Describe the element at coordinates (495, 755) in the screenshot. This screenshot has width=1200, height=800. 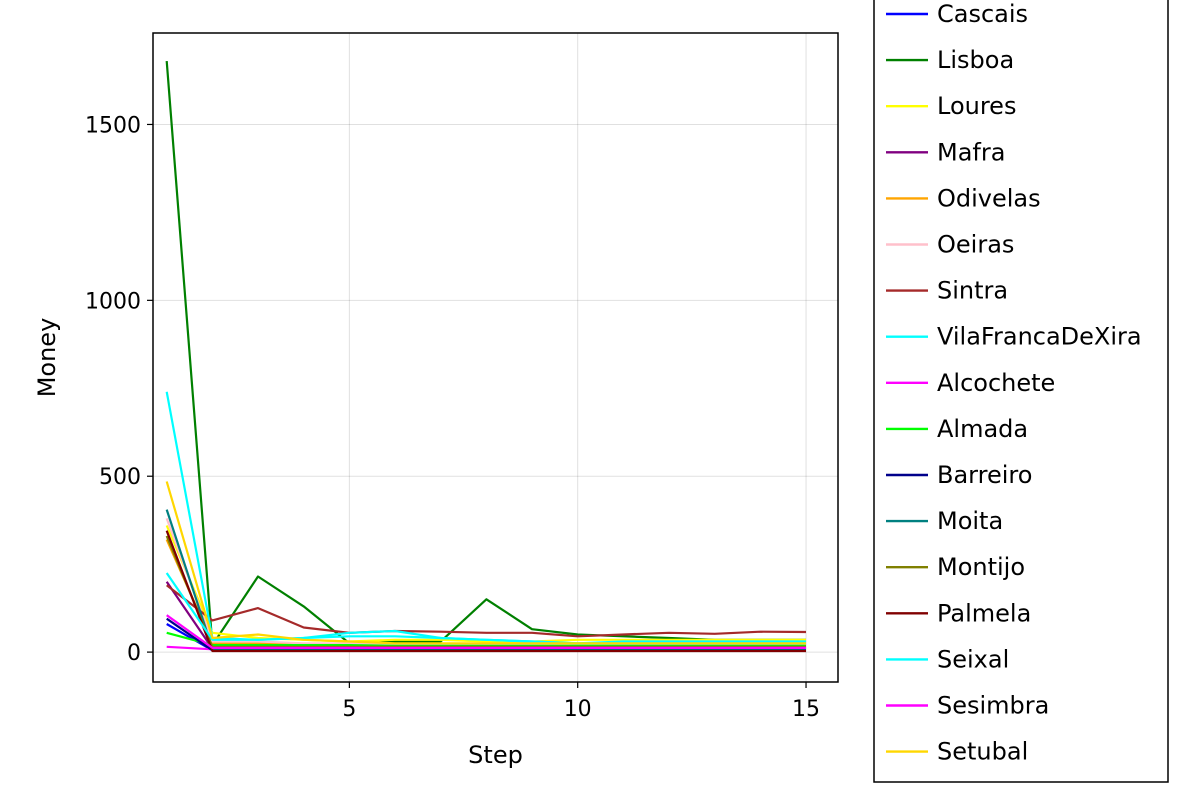
I see `x-axis-label: Step` at that location.